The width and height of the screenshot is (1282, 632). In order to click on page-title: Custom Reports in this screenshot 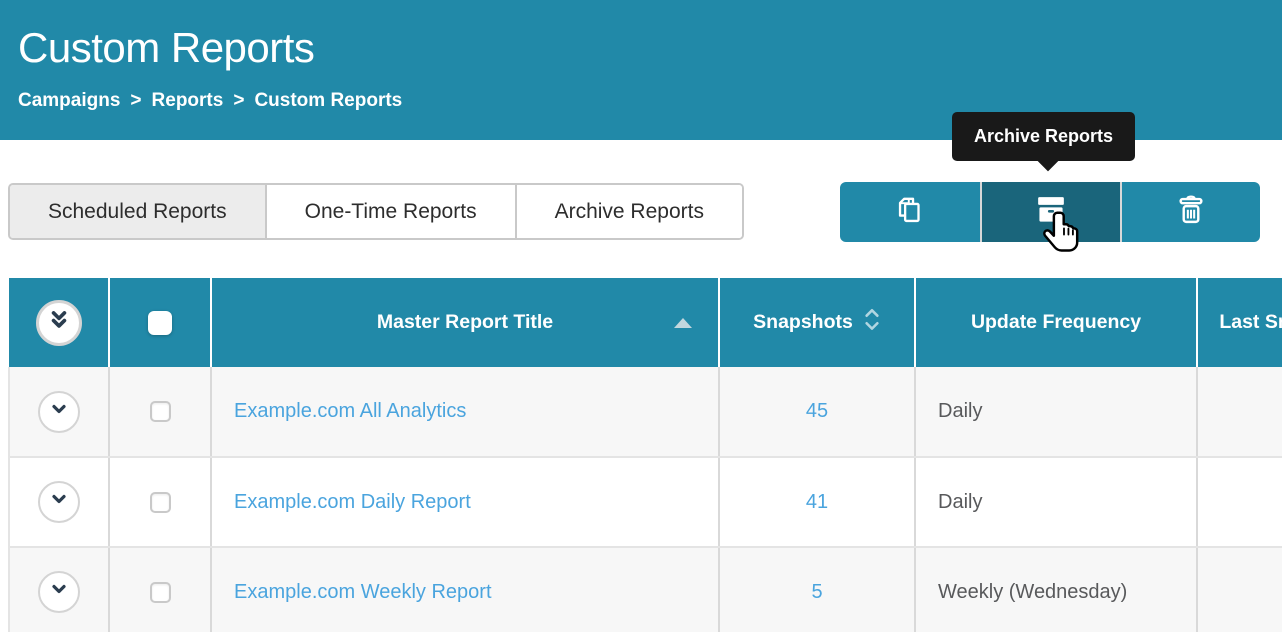, I will do `click(166, 47)`.